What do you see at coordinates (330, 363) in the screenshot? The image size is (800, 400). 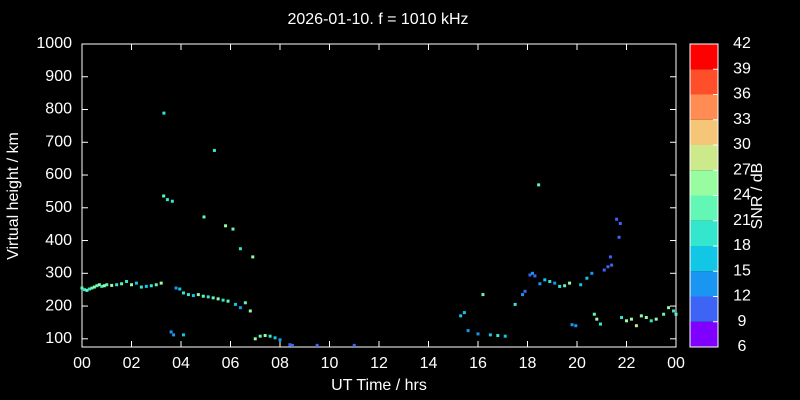 I see `x-tick-label: 10` at bounding box center [330, 363].